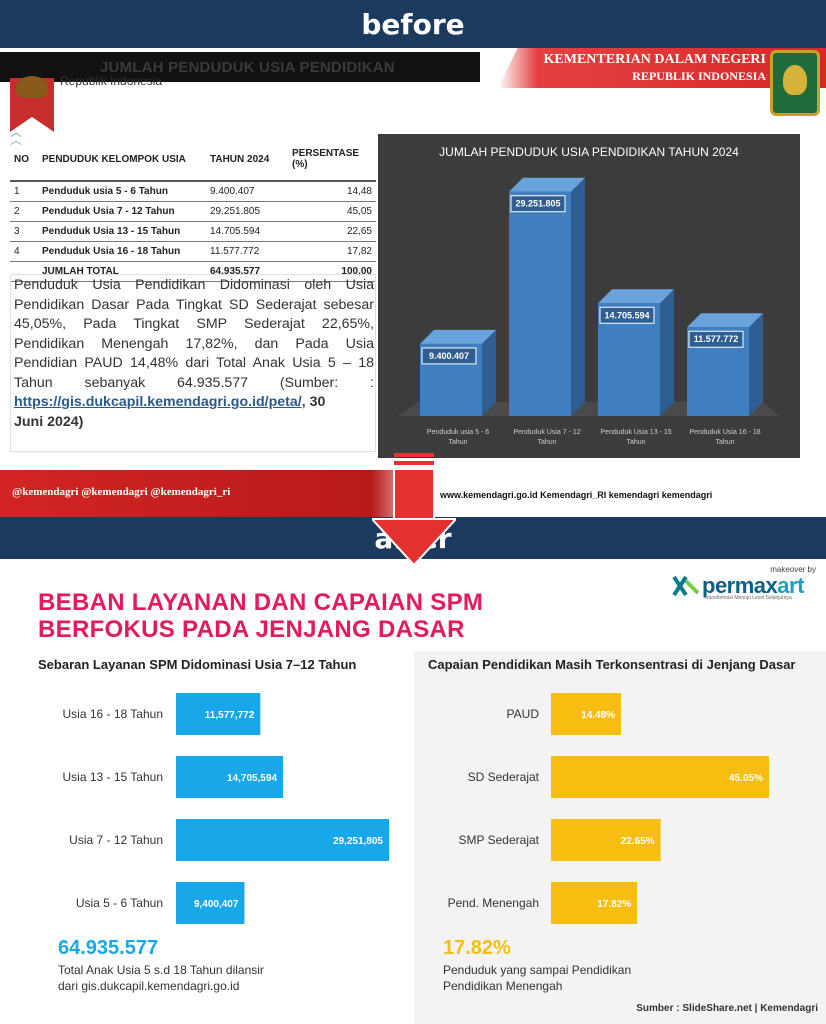  Describe the element at coordinates (740, 585) in the screenshot. I see `logo-name-a: permax` at that location.